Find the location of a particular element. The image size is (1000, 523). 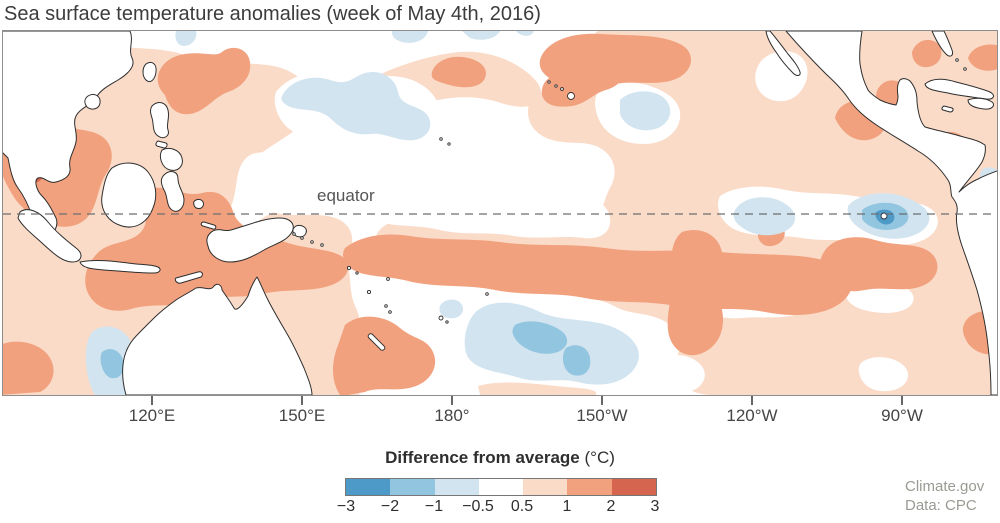

legend-title: Difference from average (°C) is located at coordinates (500, 458).